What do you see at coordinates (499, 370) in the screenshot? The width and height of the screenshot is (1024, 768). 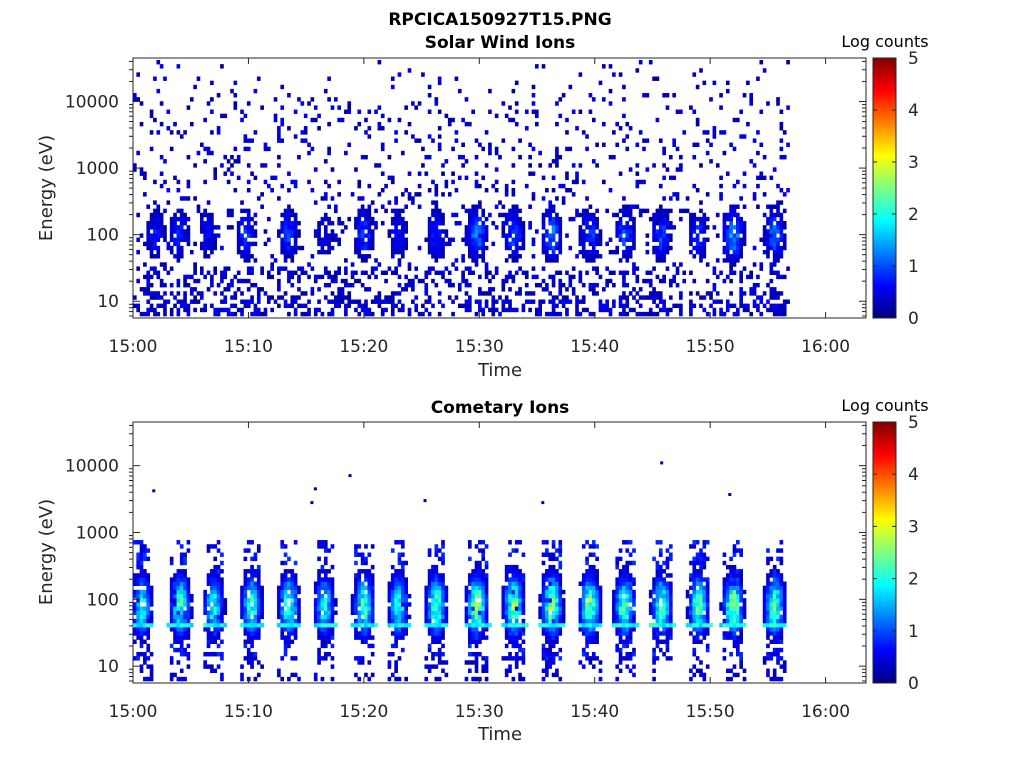 I see `x-axis-label: Time` at bounding box center [499, 370].